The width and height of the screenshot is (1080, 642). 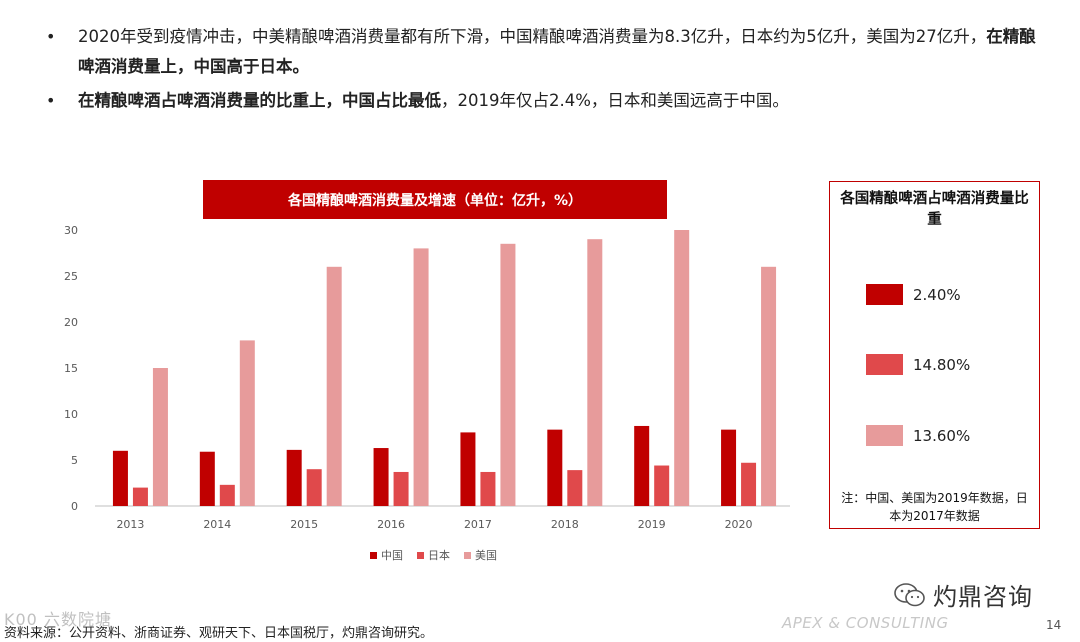 I want to click on bar-美国-2017, so click(x=508, y=375).